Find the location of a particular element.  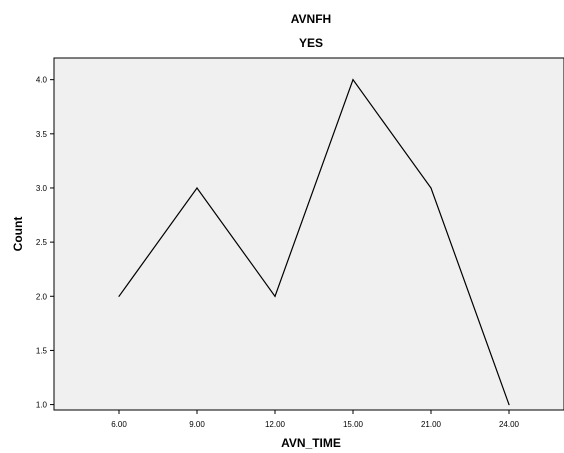

y-axis-title: Count is located at coordinates (18, 234).